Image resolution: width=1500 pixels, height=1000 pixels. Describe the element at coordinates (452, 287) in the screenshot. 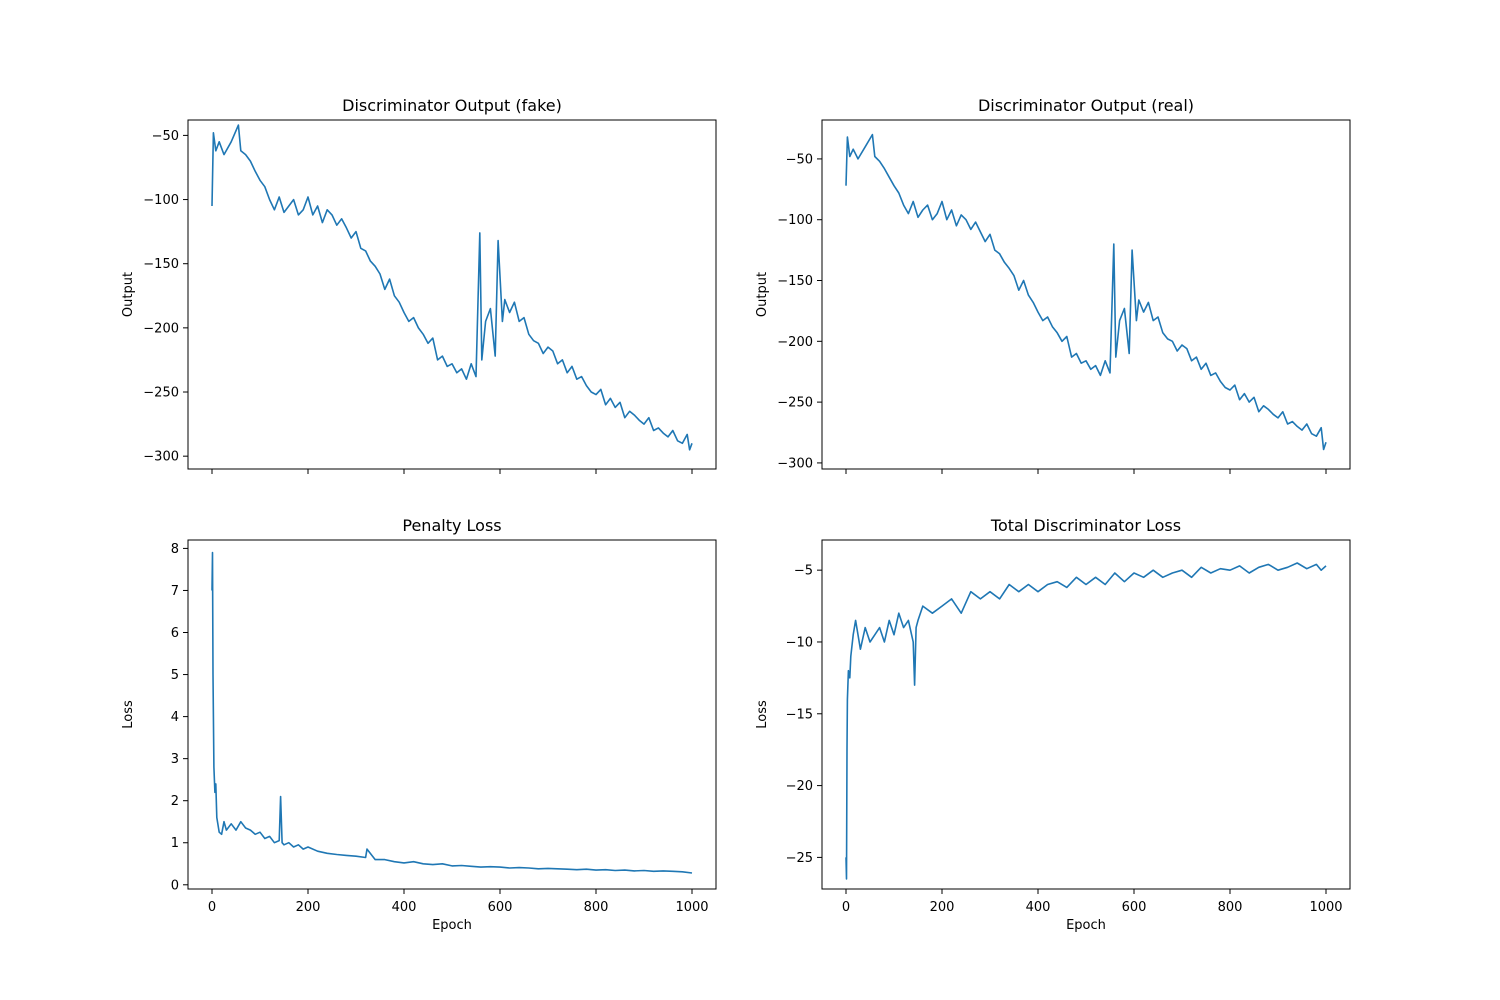

I see `fake-output-series-line` at that location.